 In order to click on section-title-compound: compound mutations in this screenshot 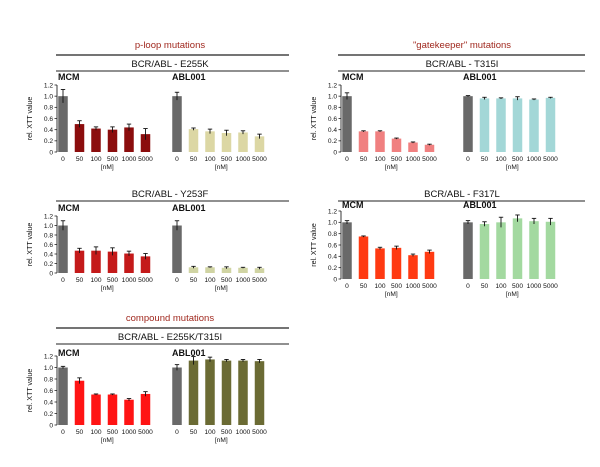, I will do `click(170, 318)`.